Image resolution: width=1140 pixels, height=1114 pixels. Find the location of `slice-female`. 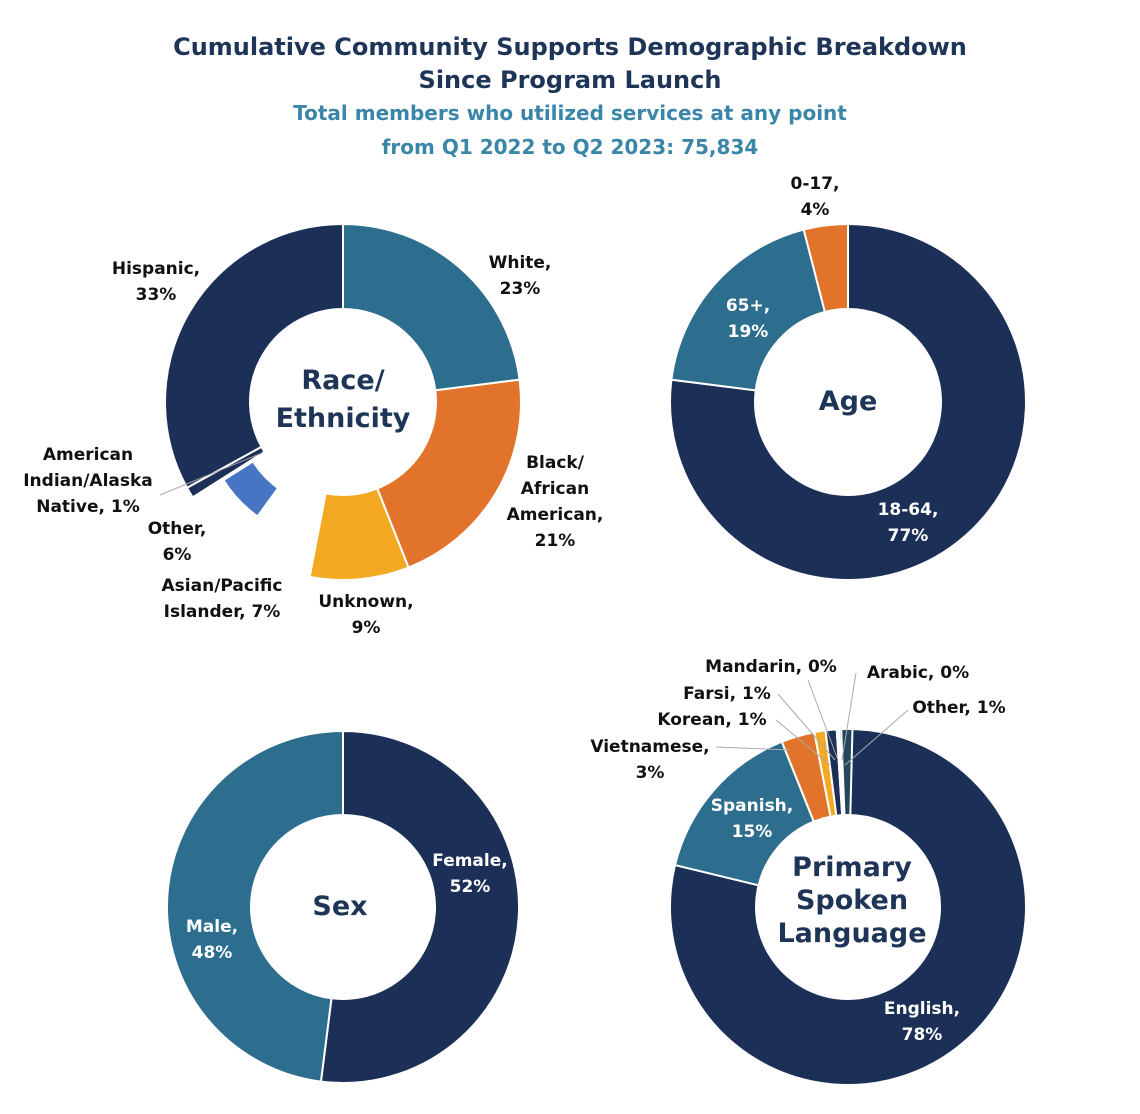

slice-female is located at coordinates (419, 906).